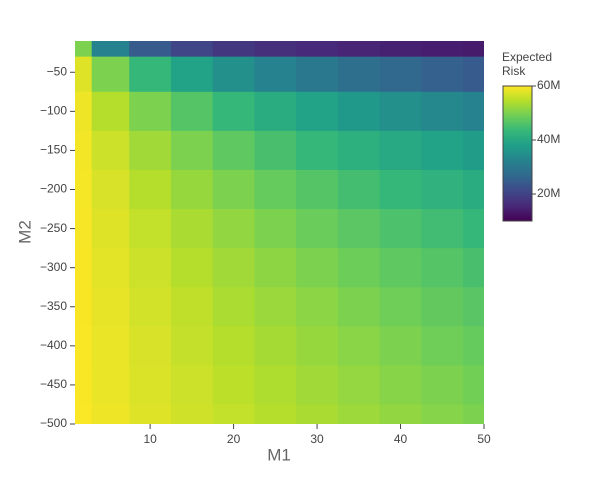 The height and width of the screenshot is (478, 598). I want to click on y-tick-label: −200, so click(53, 189).